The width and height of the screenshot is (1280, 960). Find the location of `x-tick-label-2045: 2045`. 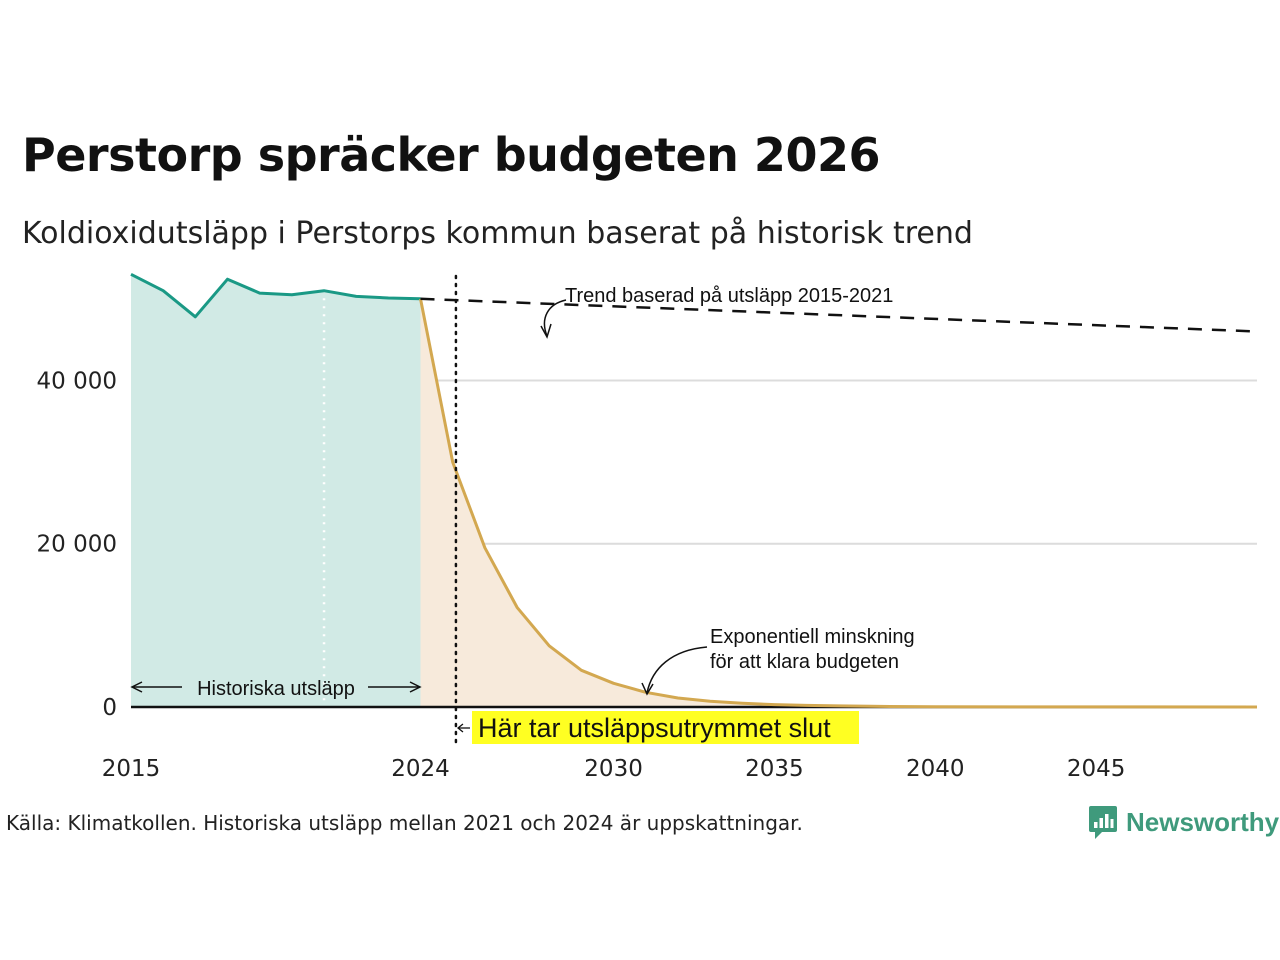

x-tick-label-2045: 2045 is located at coordinates (1096, 769).